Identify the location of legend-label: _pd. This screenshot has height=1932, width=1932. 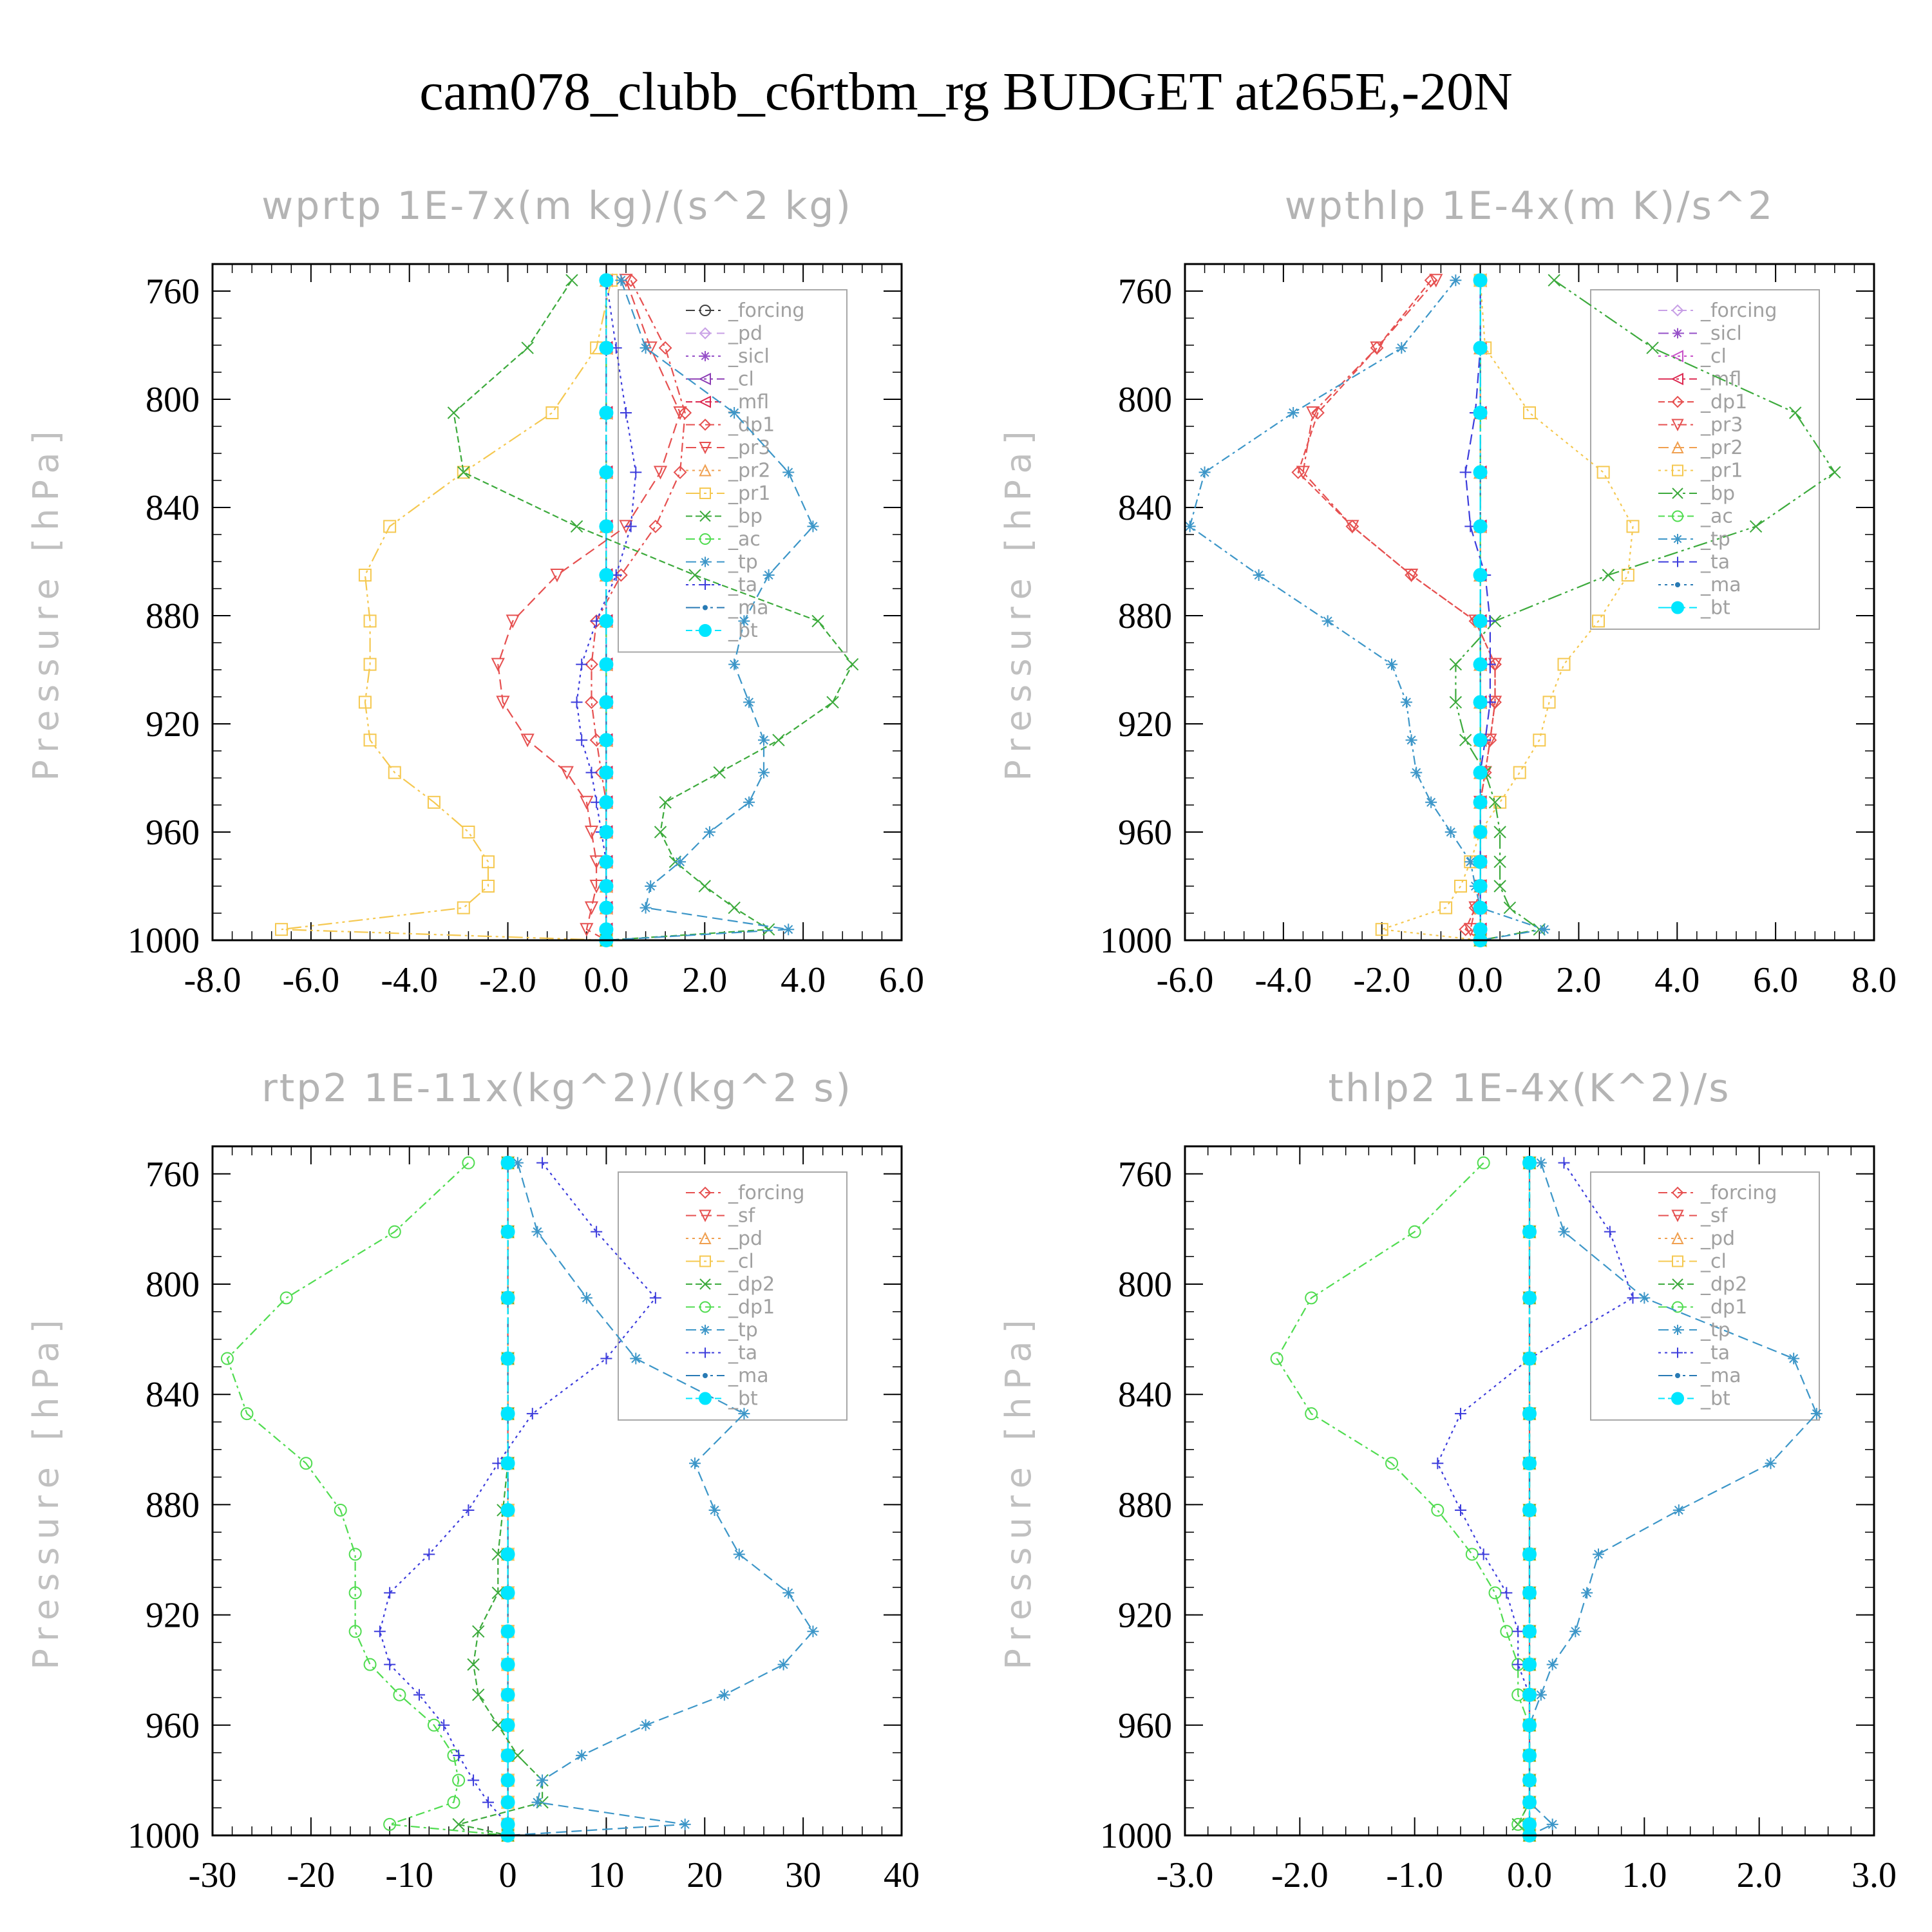
(745, 1238).